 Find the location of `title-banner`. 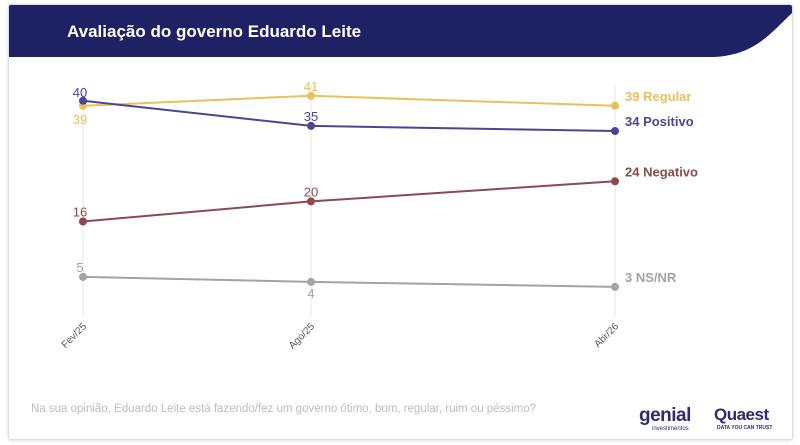

title-banner is located at coordinates (400, 31).